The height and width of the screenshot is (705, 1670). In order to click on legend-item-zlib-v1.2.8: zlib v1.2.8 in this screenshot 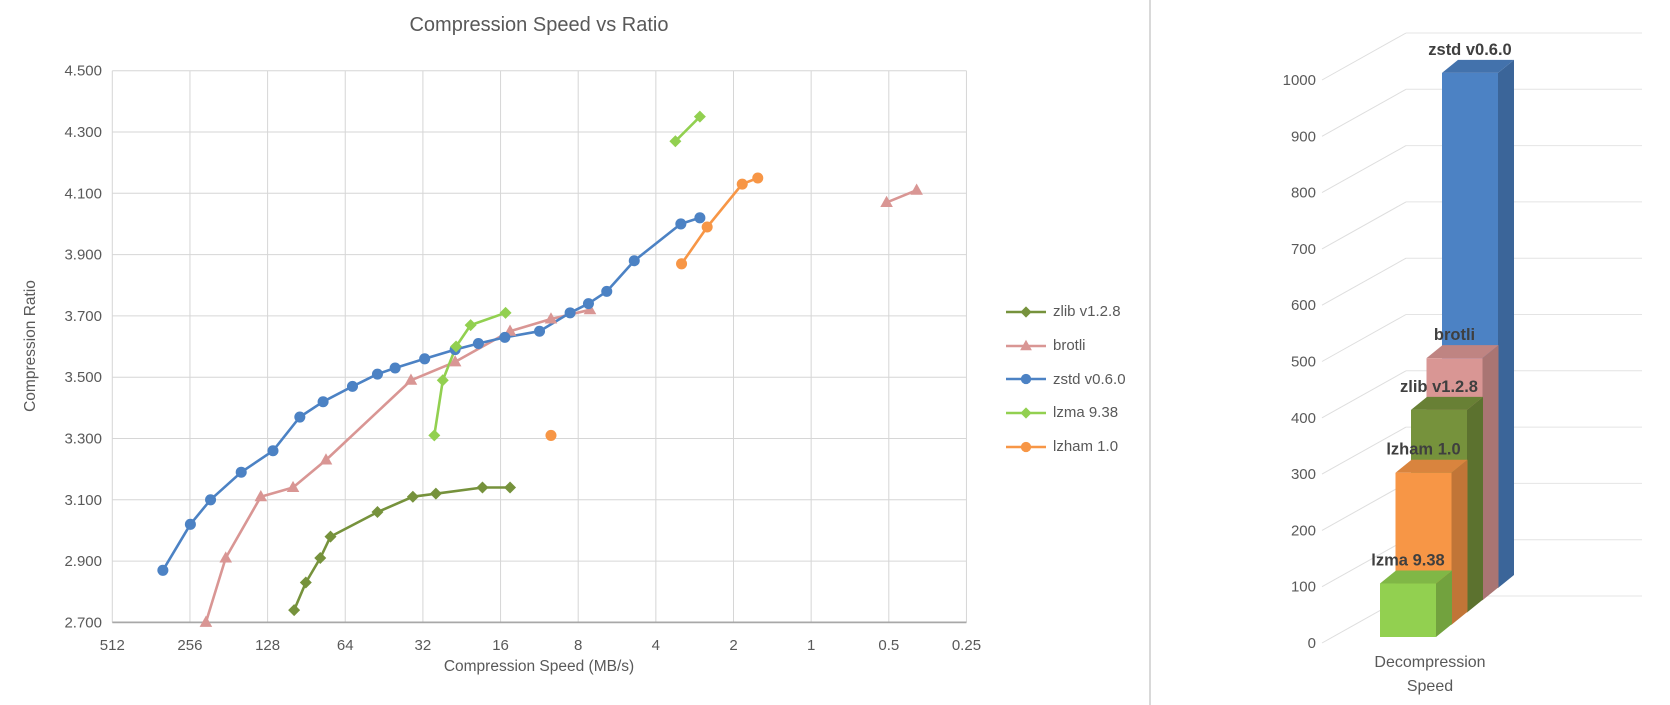, I will do `click(1065, 312)`.